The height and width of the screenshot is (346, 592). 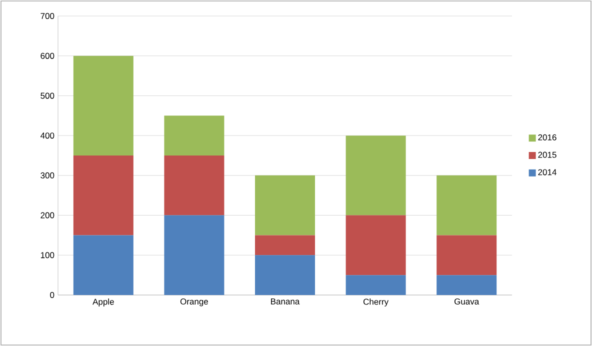 I want to click on x-tick-label: Apple, so click(x=103, y=302).